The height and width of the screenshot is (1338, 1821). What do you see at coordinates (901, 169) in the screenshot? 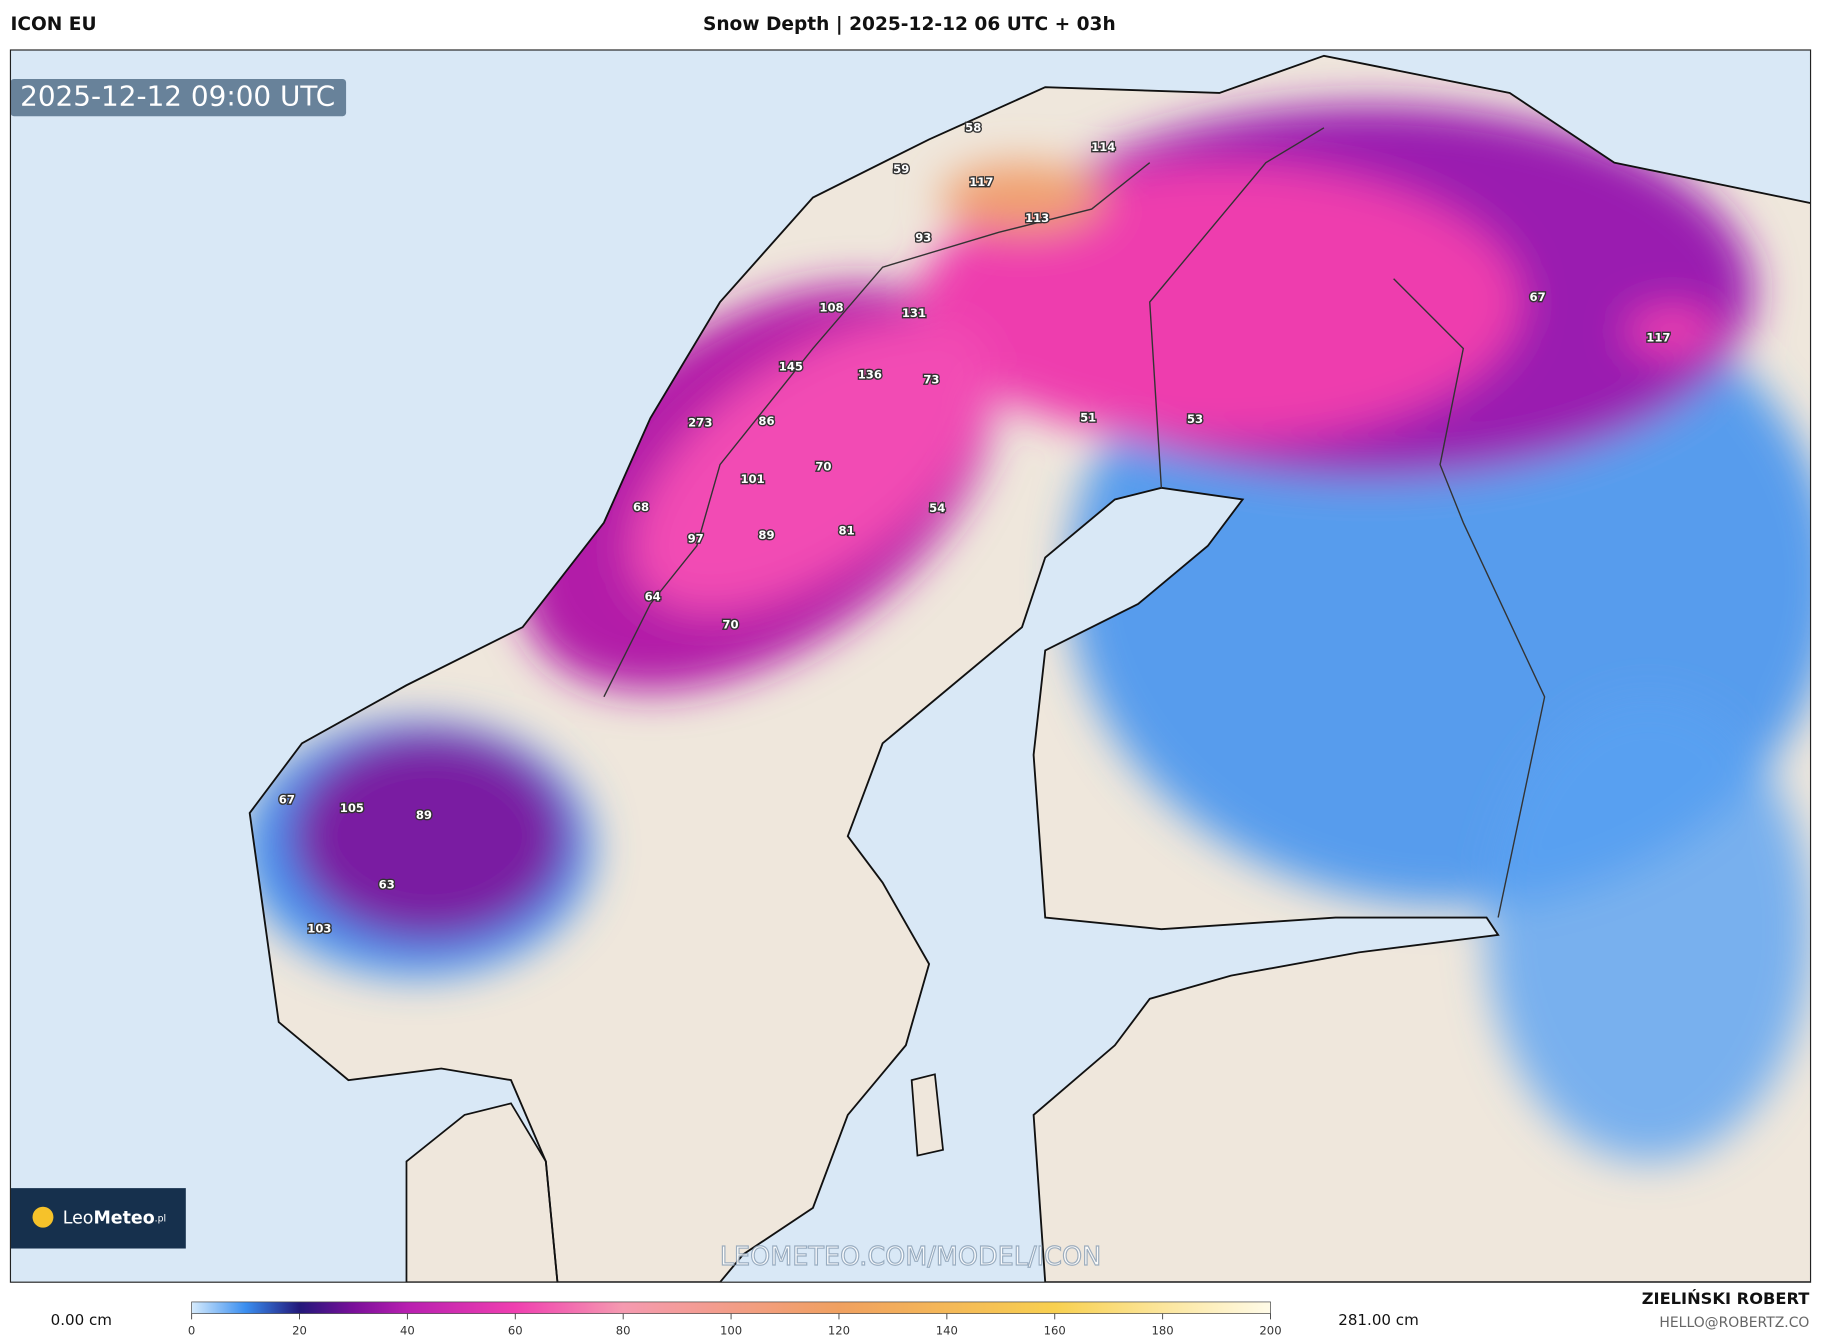
I see `point-label: 59` at bounding box center [901, 169].